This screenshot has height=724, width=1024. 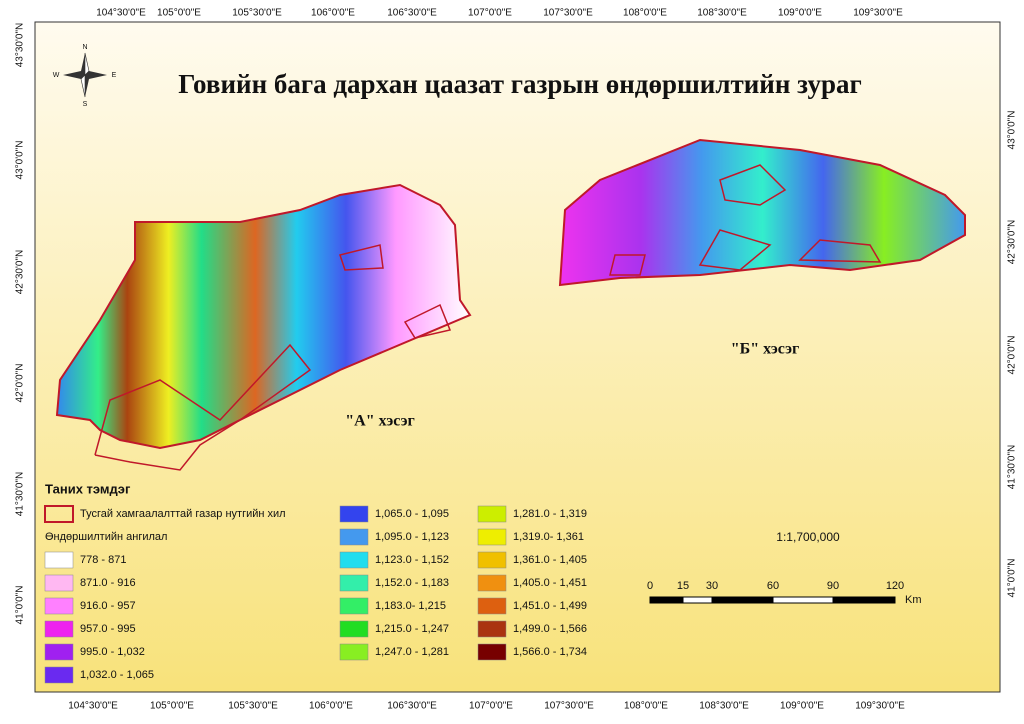 I want to click on legend-label: 1,215.0 - 1,247, so click(x=412, y=629).